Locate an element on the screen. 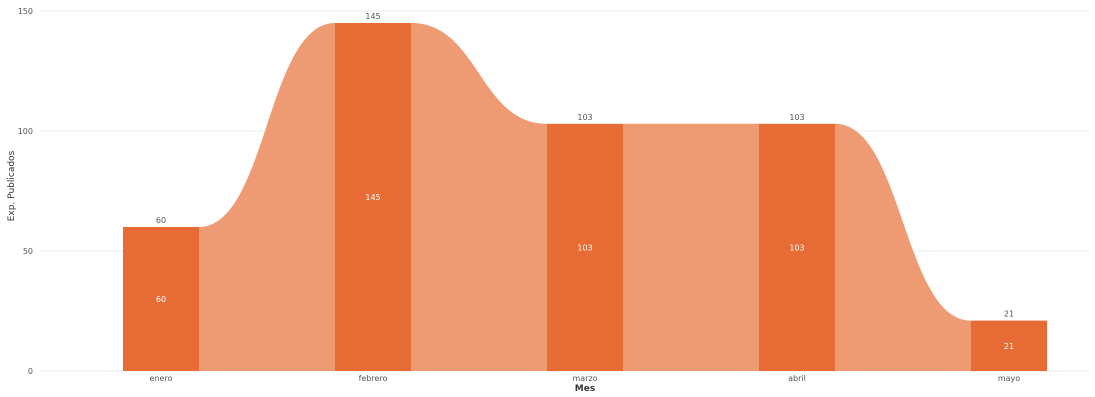 The width and height of the screenshot is (1095, 397). y-tick-label-0: 0 is located at coordinates (30, 371).